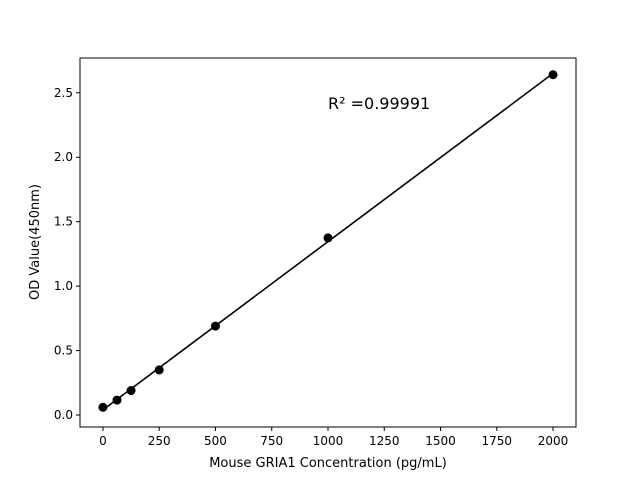  Describe the element at coordinates (328, 441) in the screenshot. I see `x-tick-label: 1000` at that location.